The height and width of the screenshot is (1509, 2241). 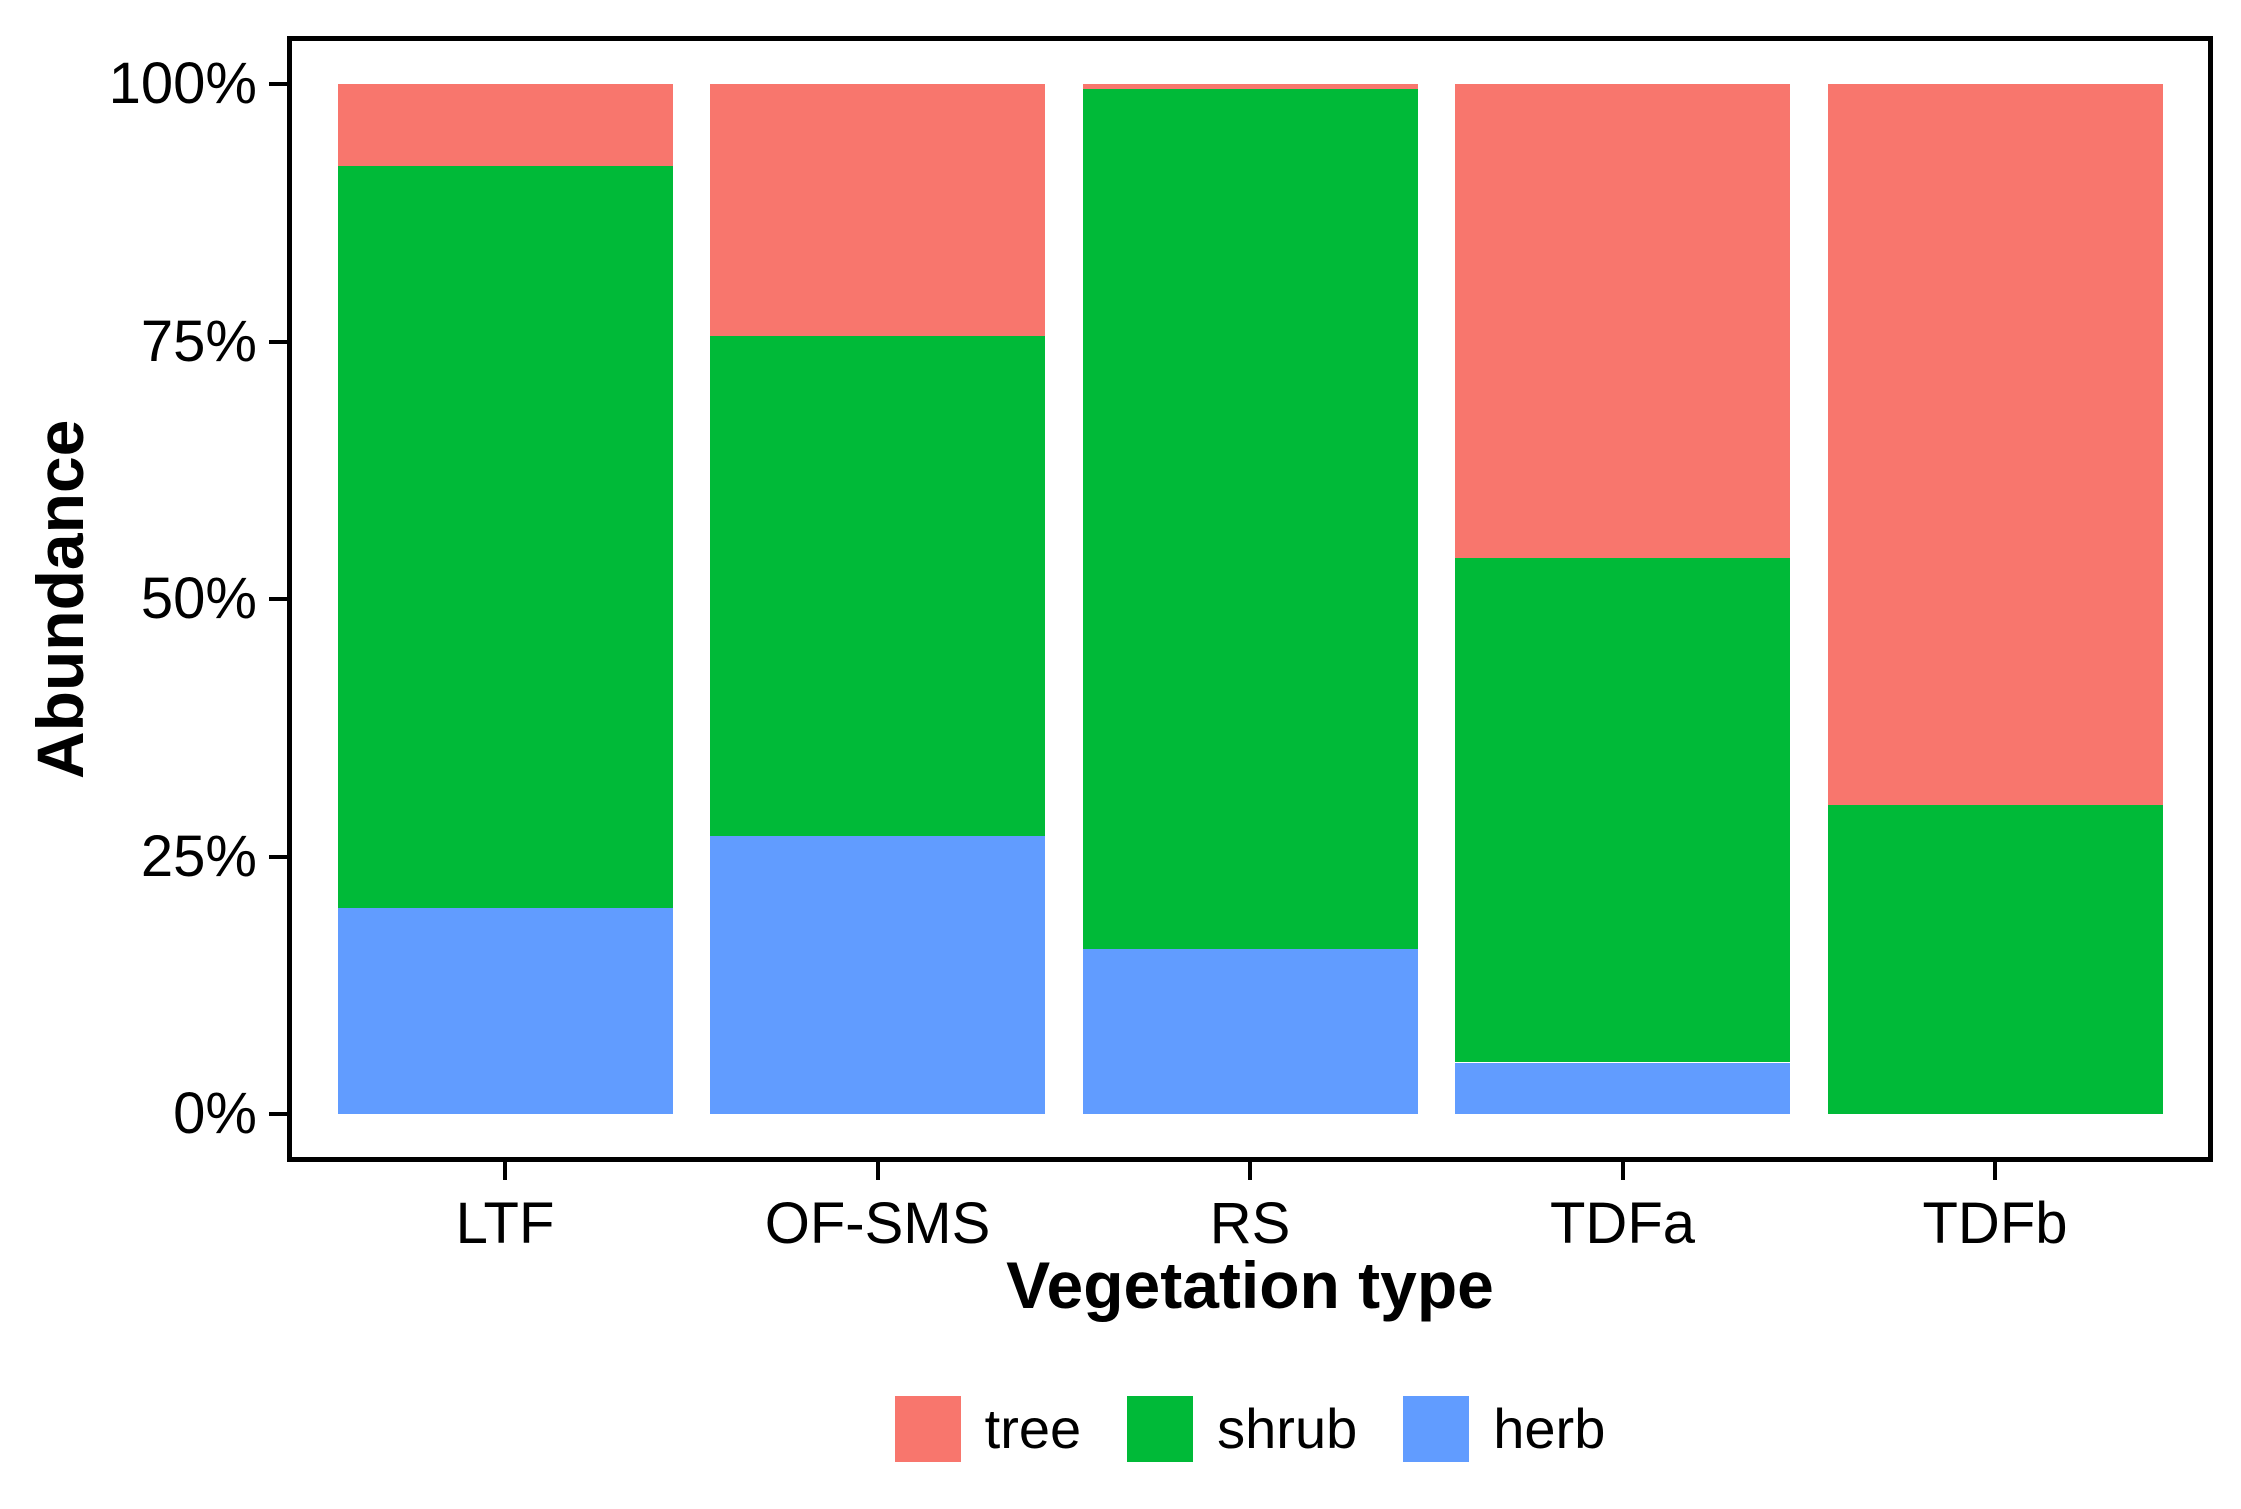 I want to click on legend-label-shrub: shrub, so click(x=1287, y=1428).